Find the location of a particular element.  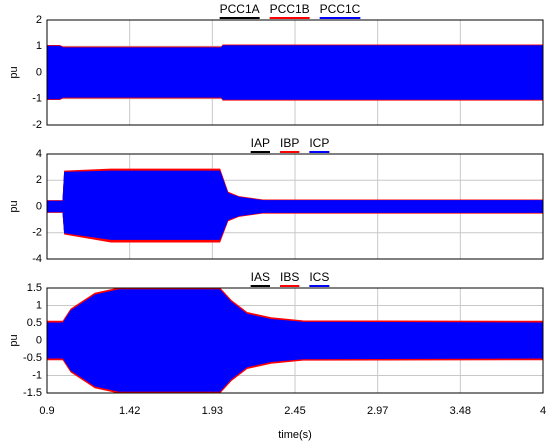

legend-entry: IBS is located at coordinates (289, 277).